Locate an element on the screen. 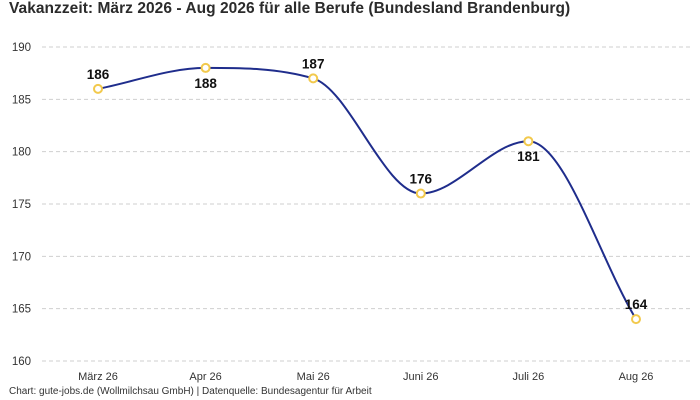 This screenshot has width=700, height=400. data-label: 188 is located at coordinates (205, 83).